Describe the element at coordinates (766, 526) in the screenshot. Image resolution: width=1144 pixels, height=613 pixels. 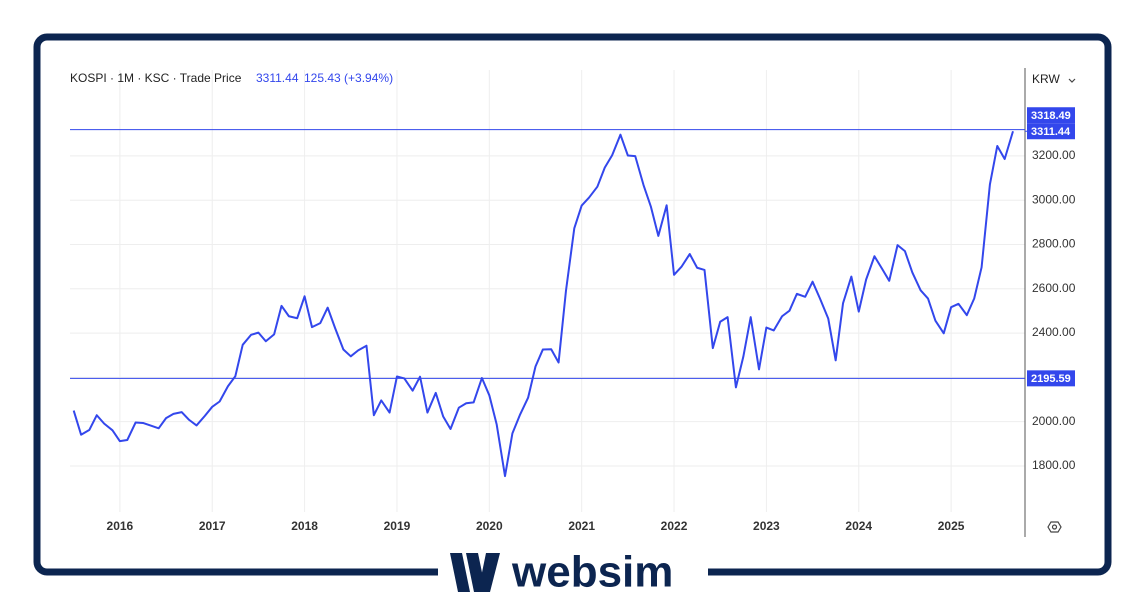
I see `x-tick-label: 2023` at that location.